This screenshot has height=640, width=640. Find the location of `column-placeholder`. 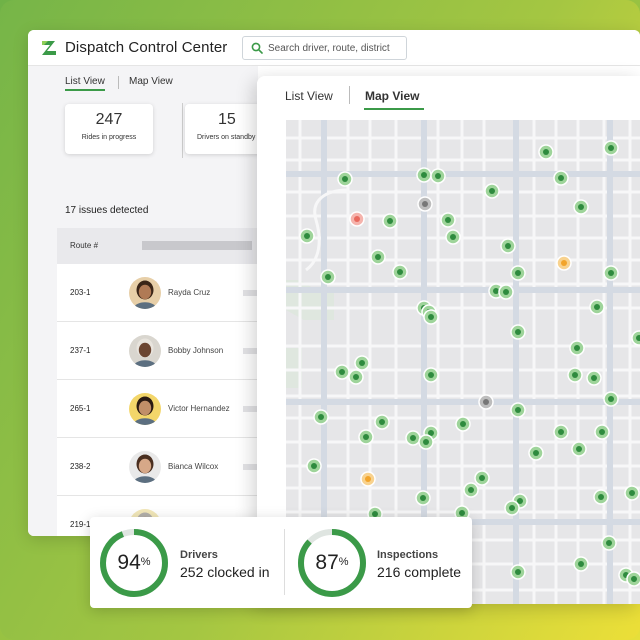

column-placeholder is located at coordinates (197, 245).